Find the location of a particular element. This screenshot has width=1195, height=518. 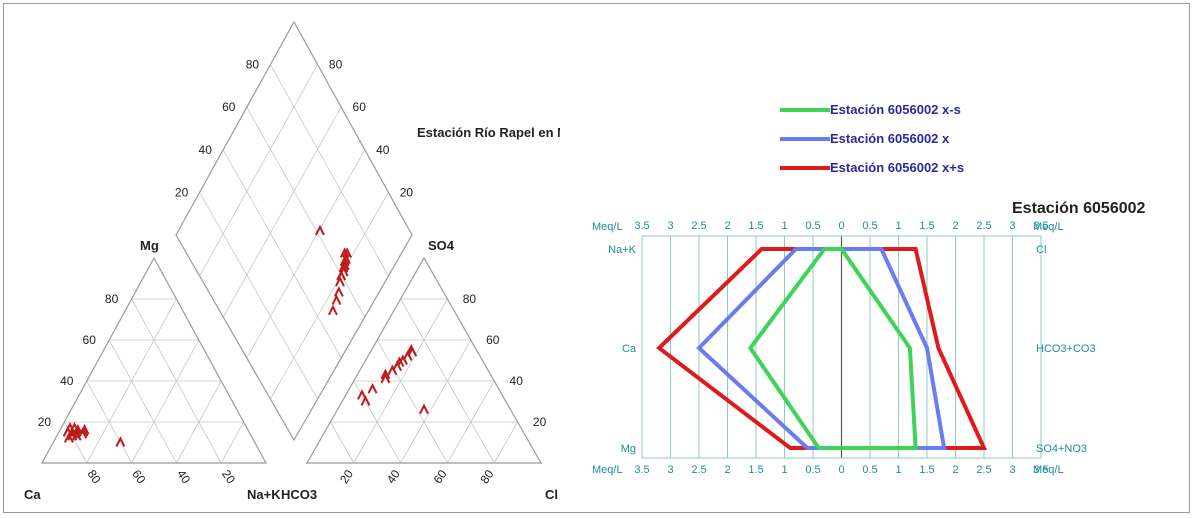

corner-label-ca: Ca is located at coordinates (32, 494).